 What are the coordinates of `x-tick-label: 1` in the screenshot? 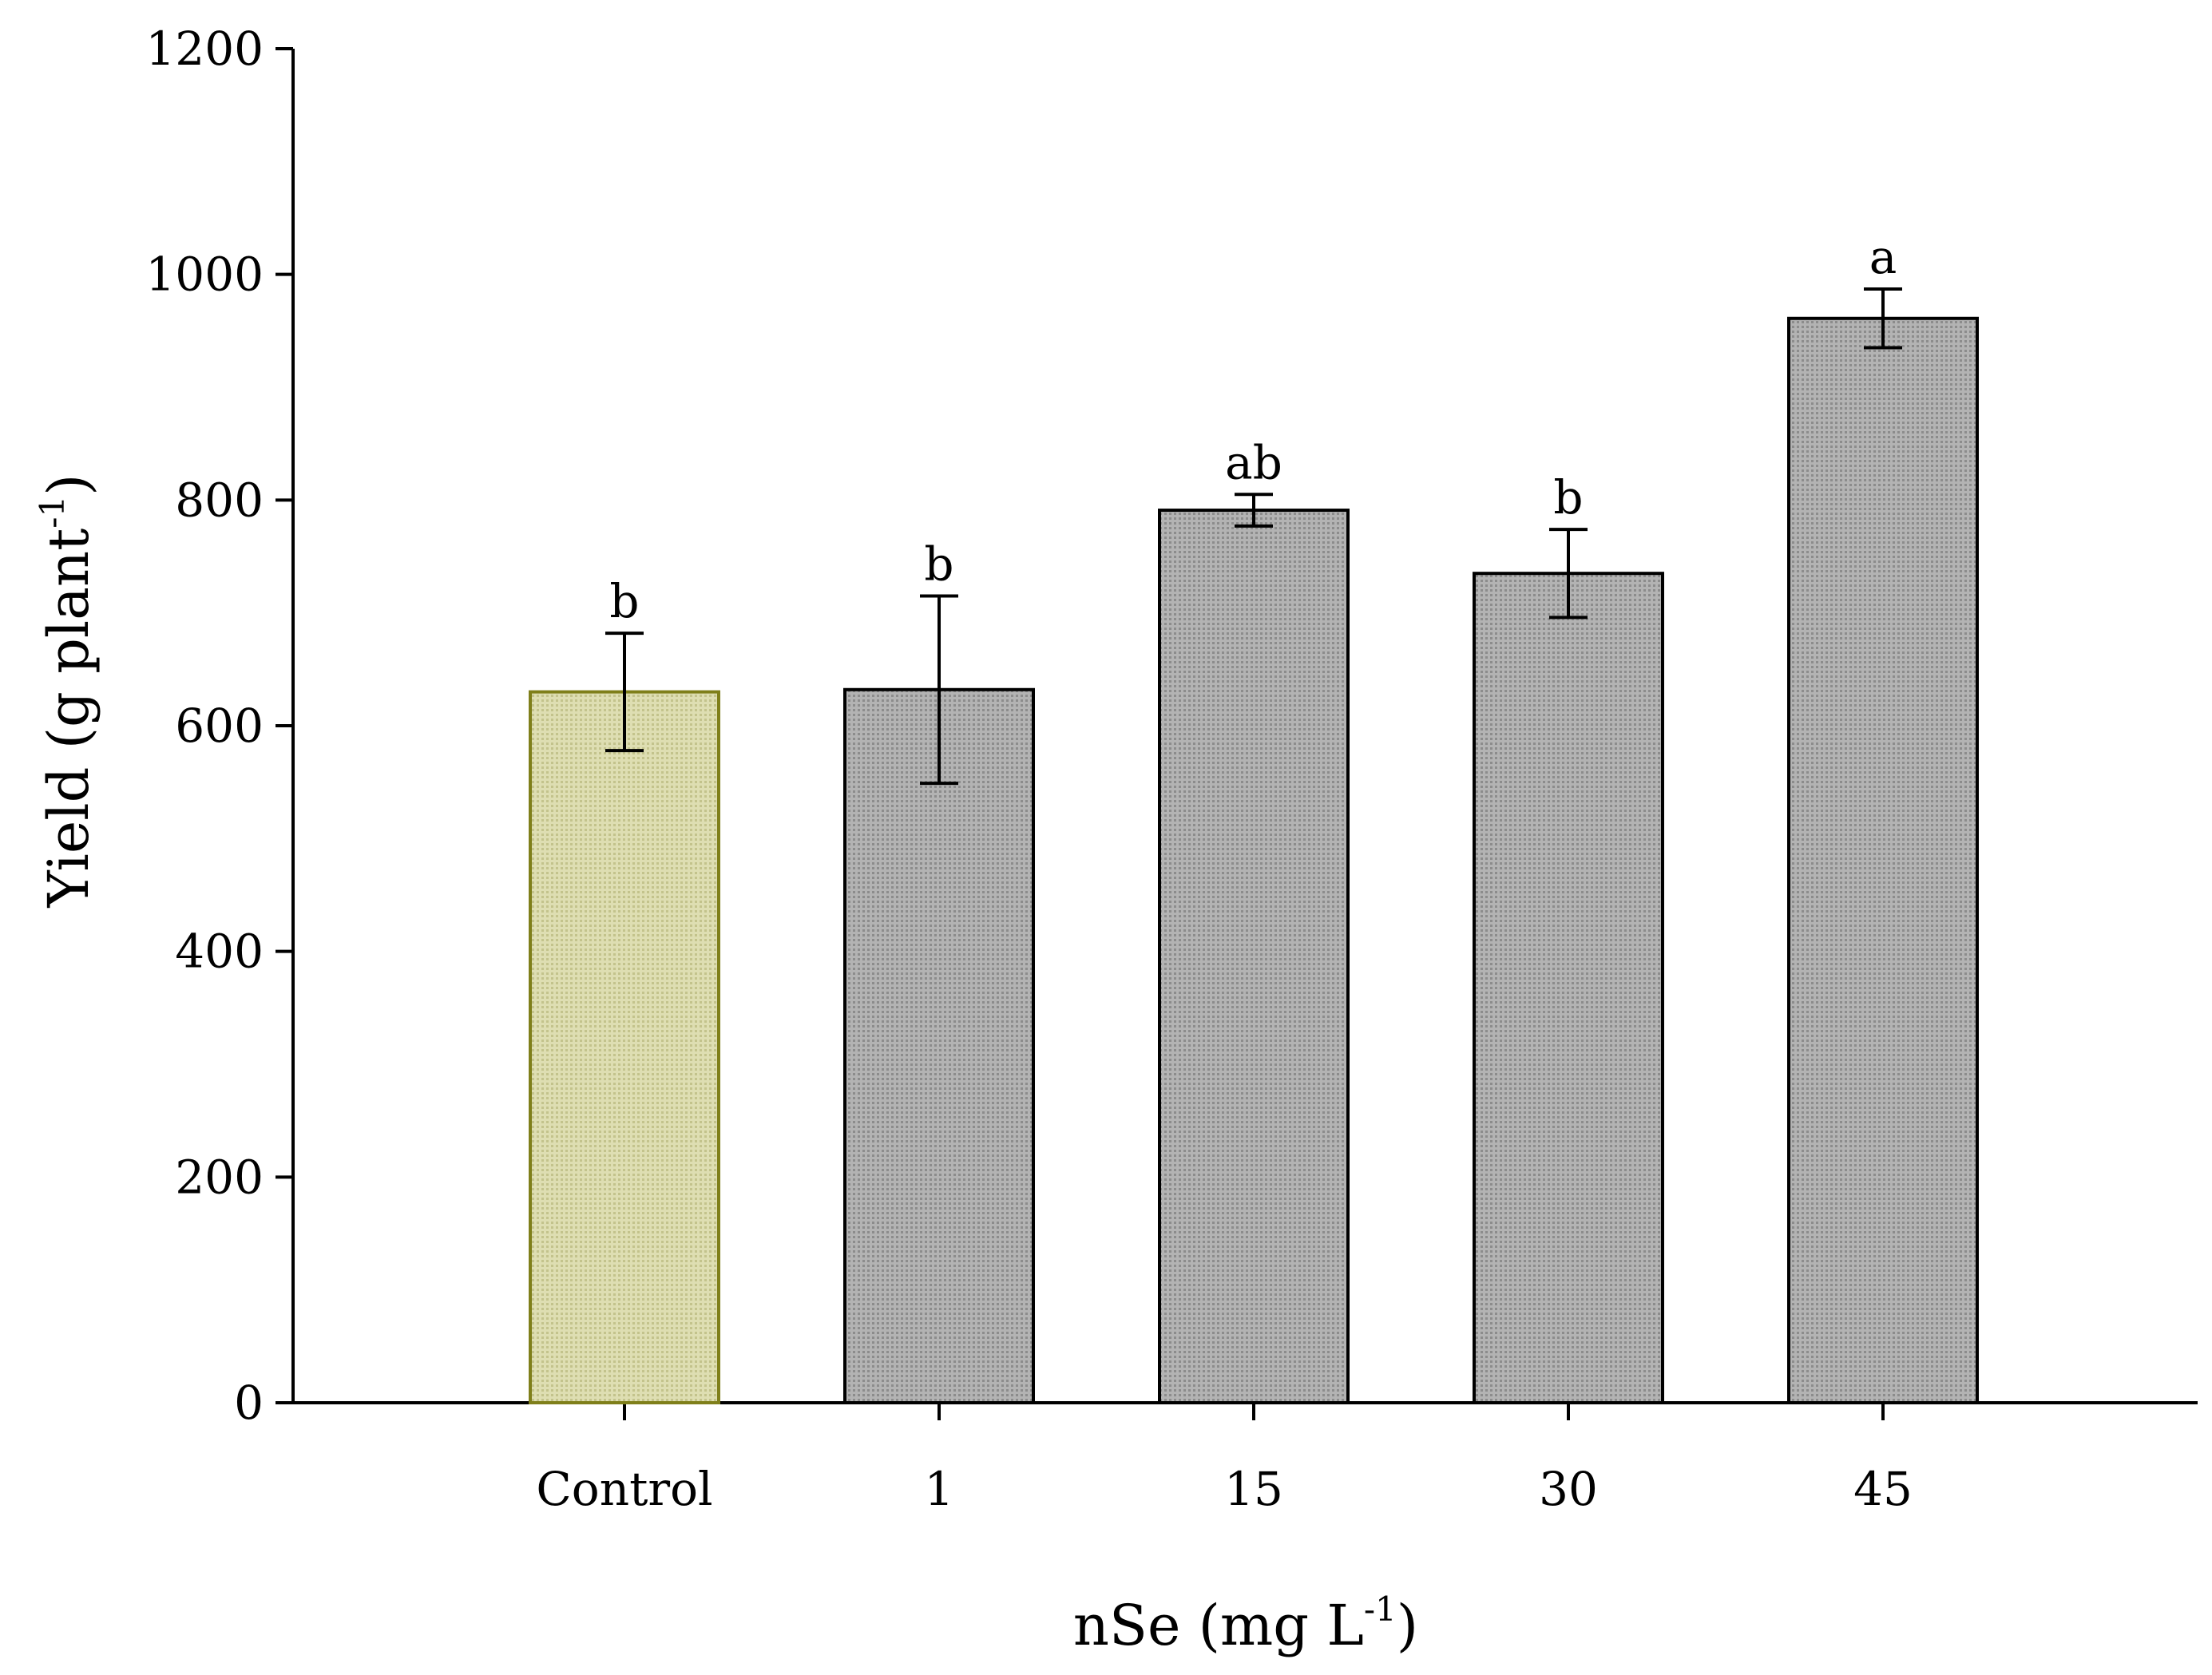 It's located at (939, 1489).